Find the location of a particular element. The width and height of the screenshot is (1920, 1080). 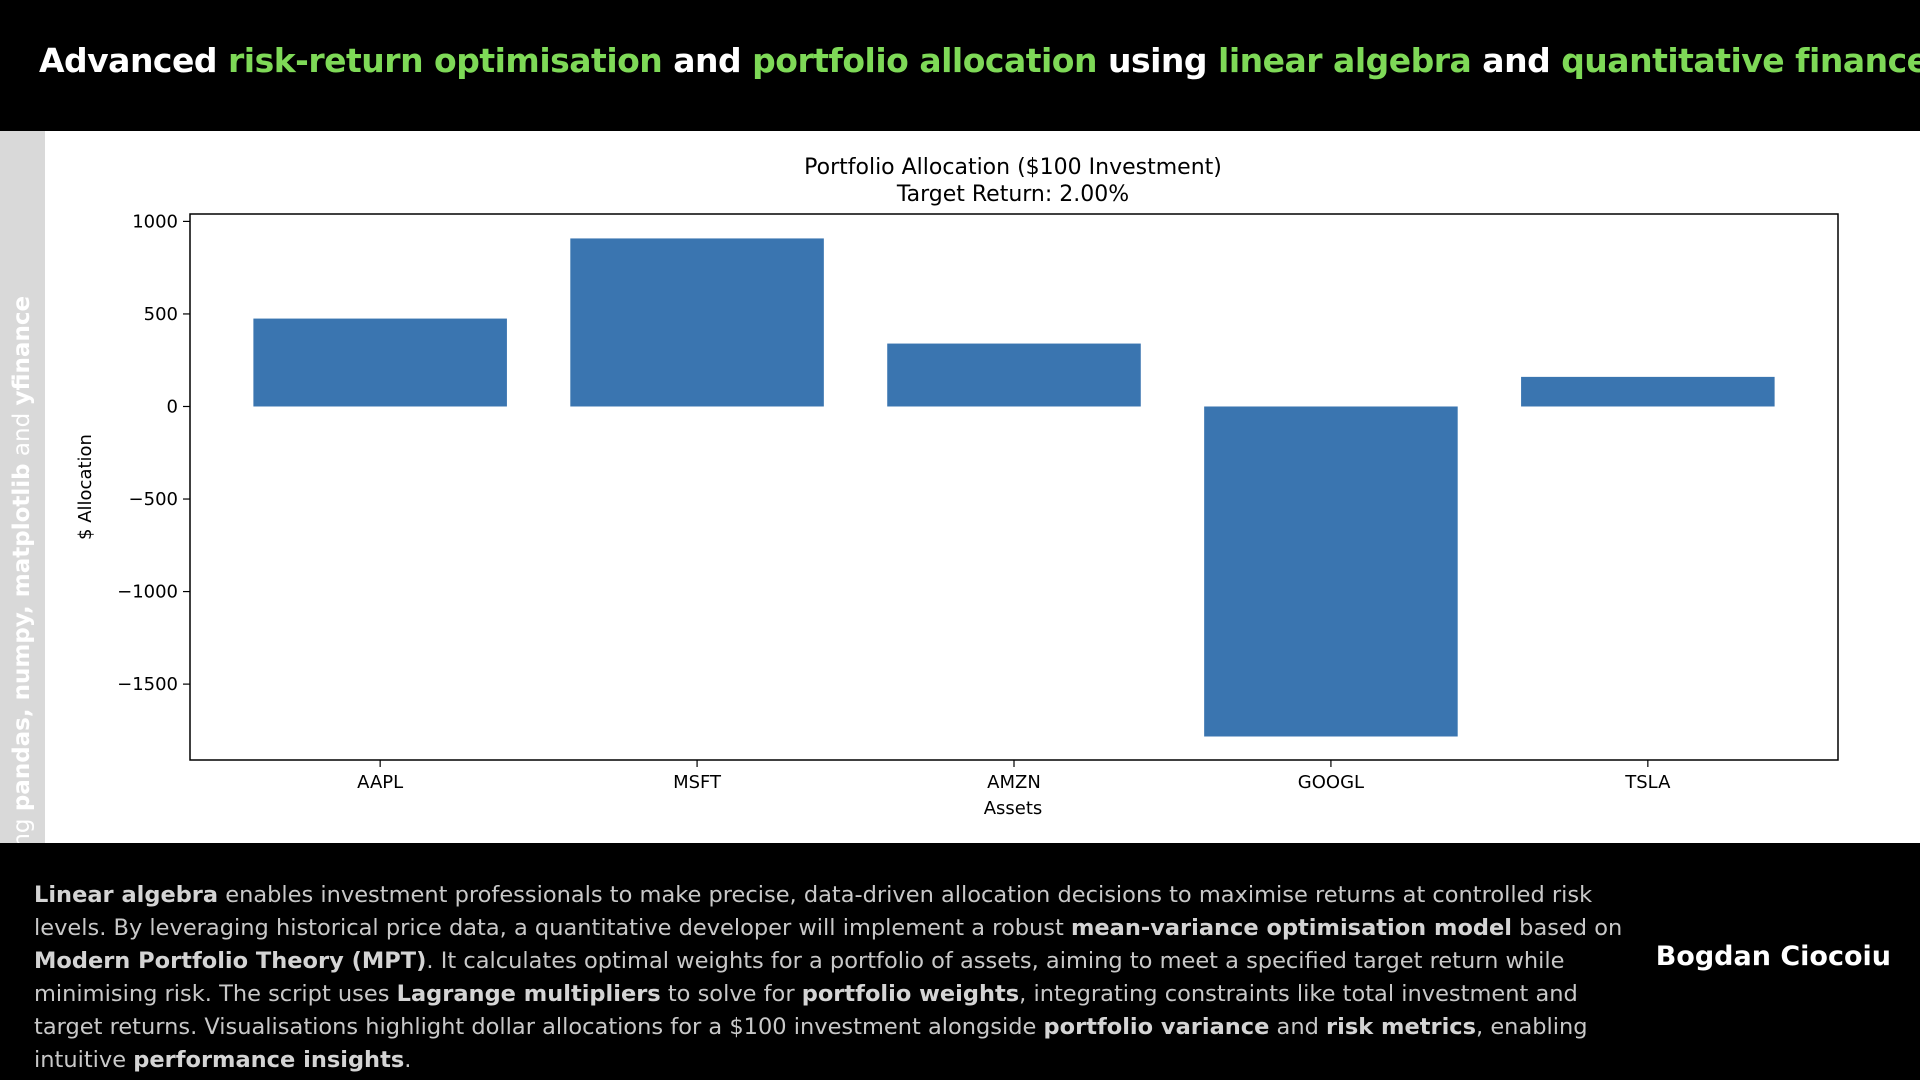

description-emphasis: portfolio weights is located at coordinates (910, 994).